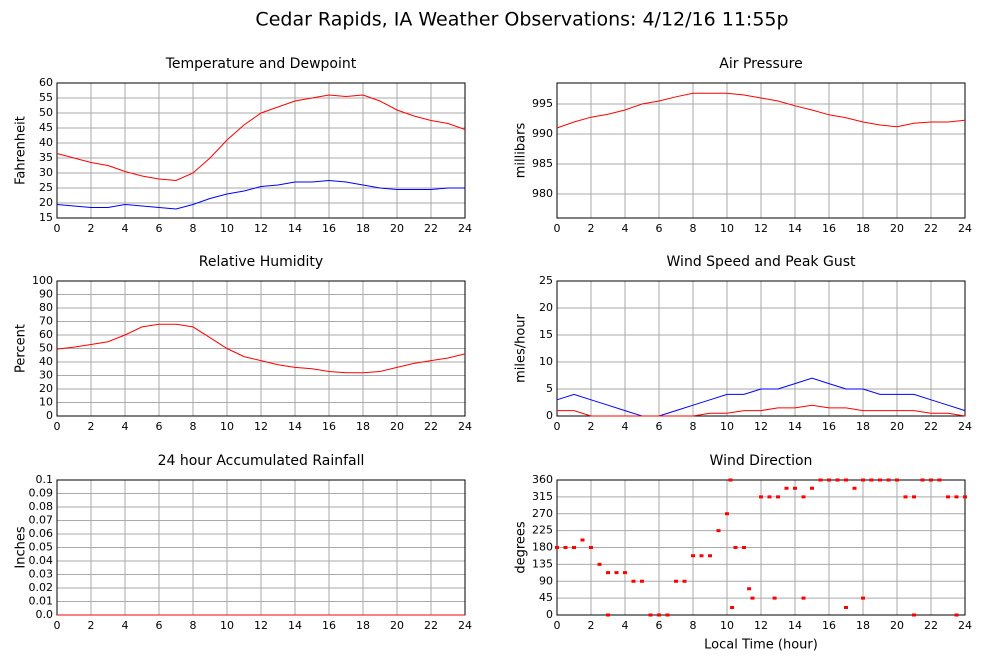  Describe the element at coordinates (521, 151) in the screenshot. I see `y-axis-label: millibars` at that location.